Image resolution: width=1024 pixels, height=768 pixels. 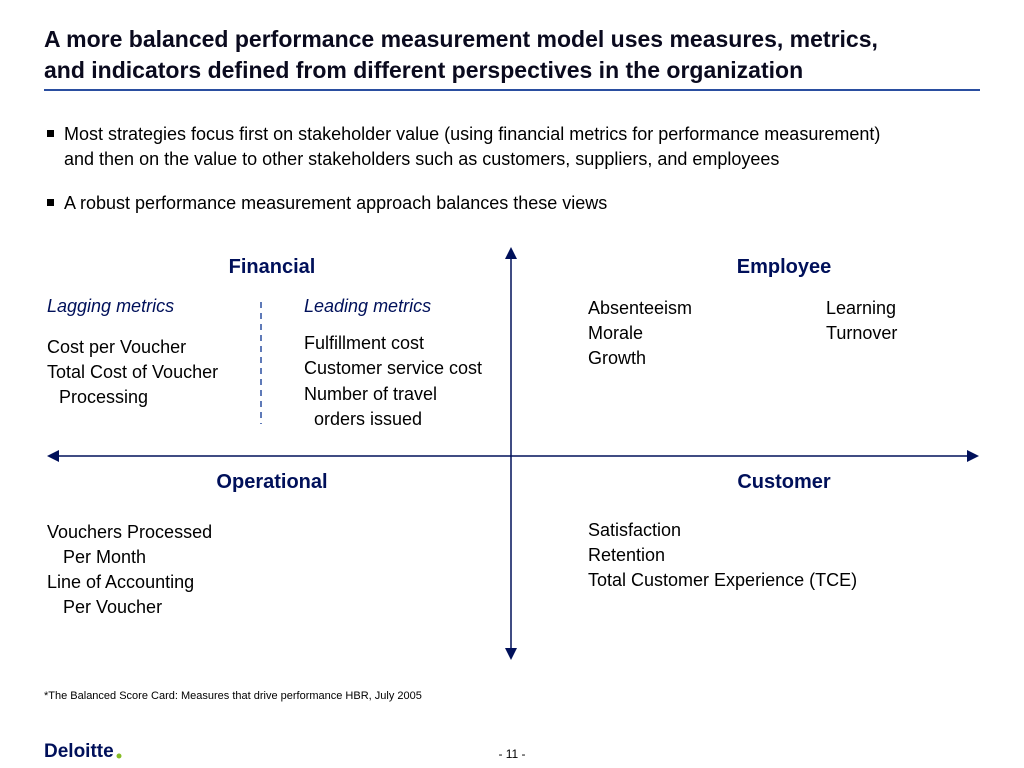 I want to click on metric: Growth, so click(x=617, y=358).